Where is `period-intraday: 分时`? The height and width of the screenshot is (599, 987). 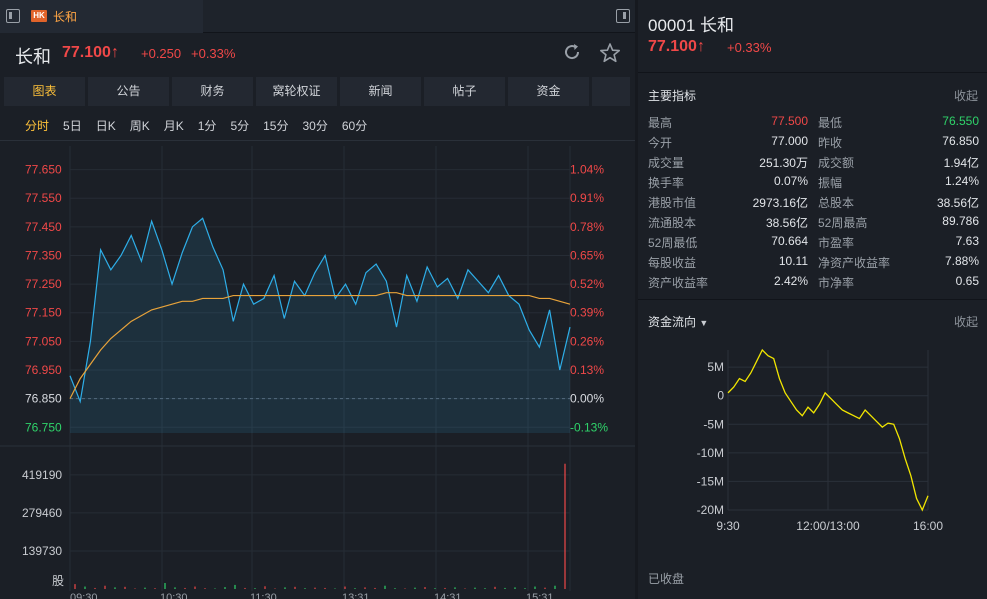 period-intraday: 分时 is located at coordinates (37, 126).